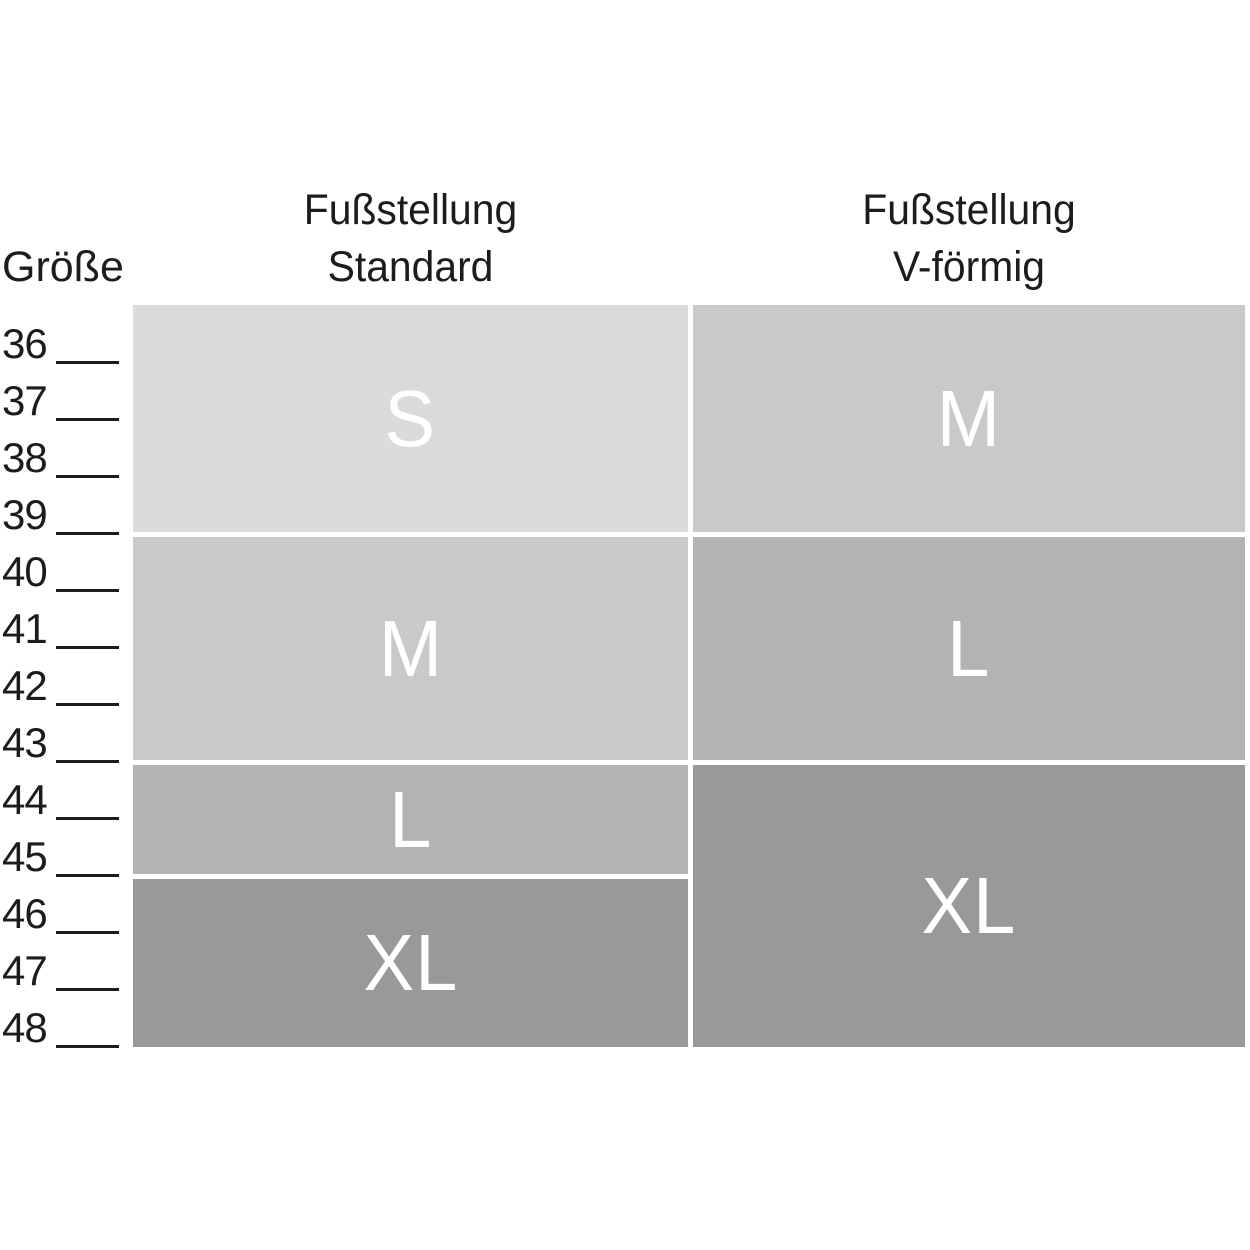 The width and height of the screenshot is (1250, 1250). I want to click on size-row: 39, so click(60, 514).